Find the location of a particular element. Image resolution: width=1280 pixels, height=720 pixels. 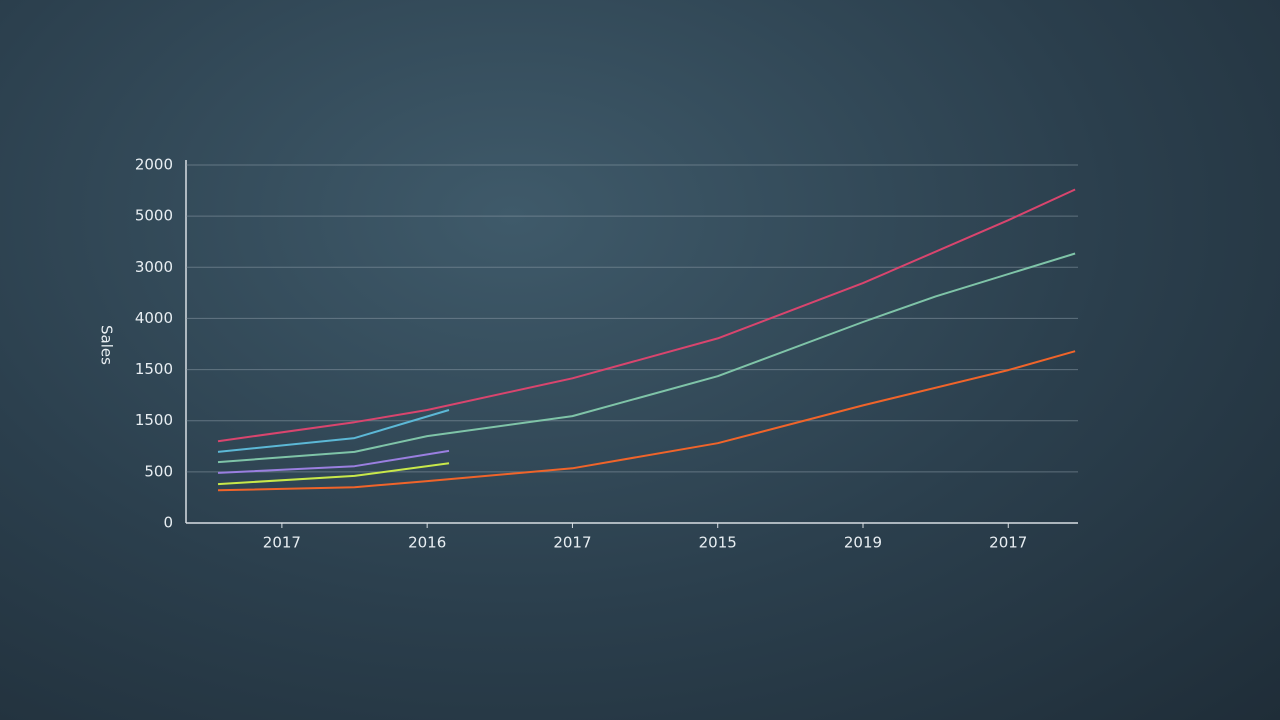

x-tick-label: 2015 is located at coordinates (718, 543).